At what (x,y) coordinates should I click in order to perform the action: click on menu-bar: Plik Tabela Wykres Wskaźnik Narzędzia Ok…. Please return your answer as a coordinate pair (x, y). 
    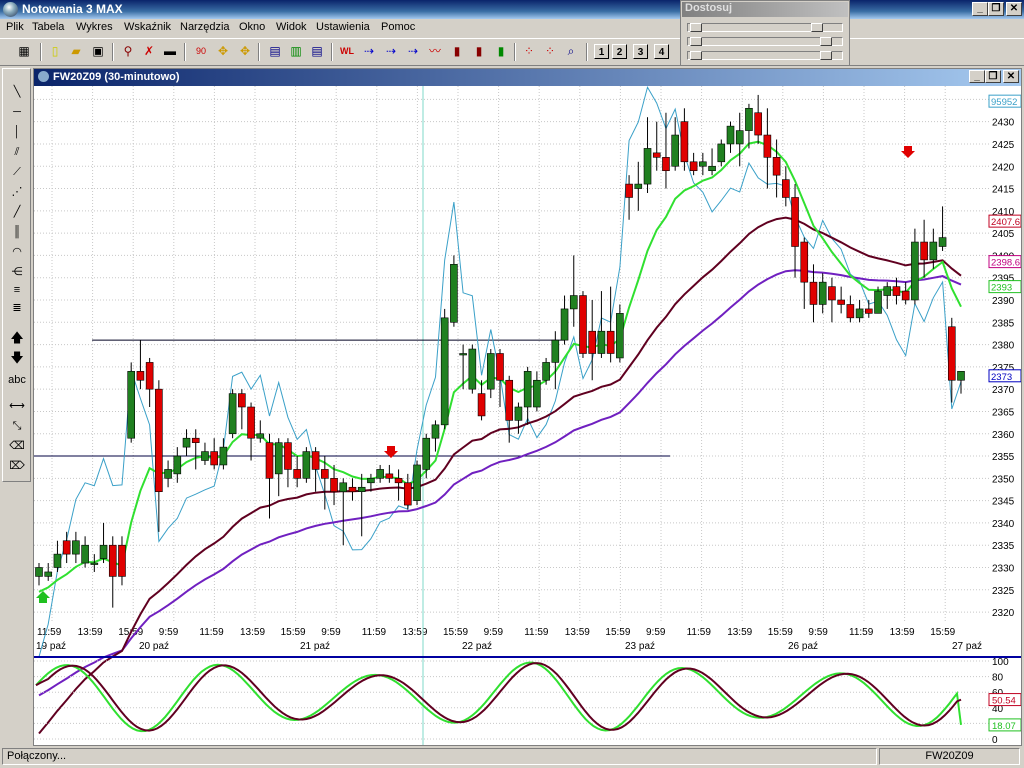
    Looking at the image, I should click on (512, 28).